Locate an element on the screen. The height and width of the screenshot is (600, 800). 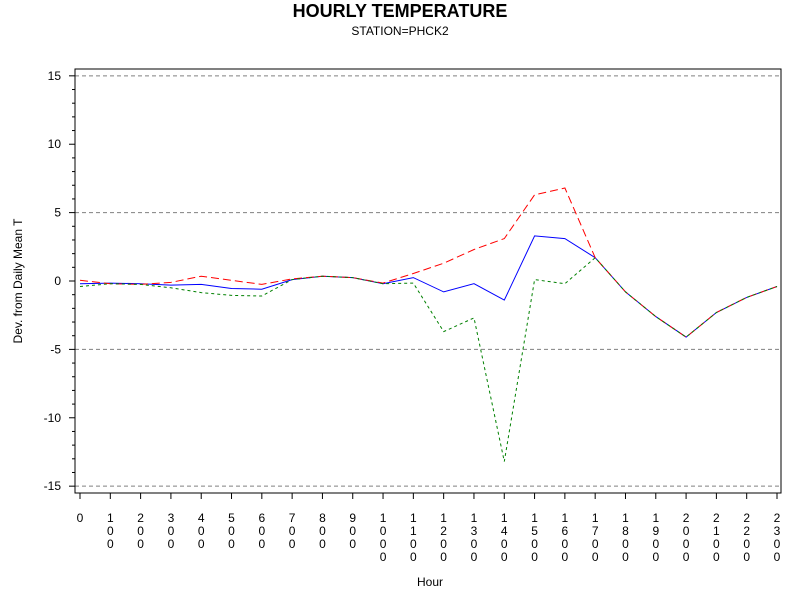
x-tick-label: 0 is located at coordinates (80, 518).